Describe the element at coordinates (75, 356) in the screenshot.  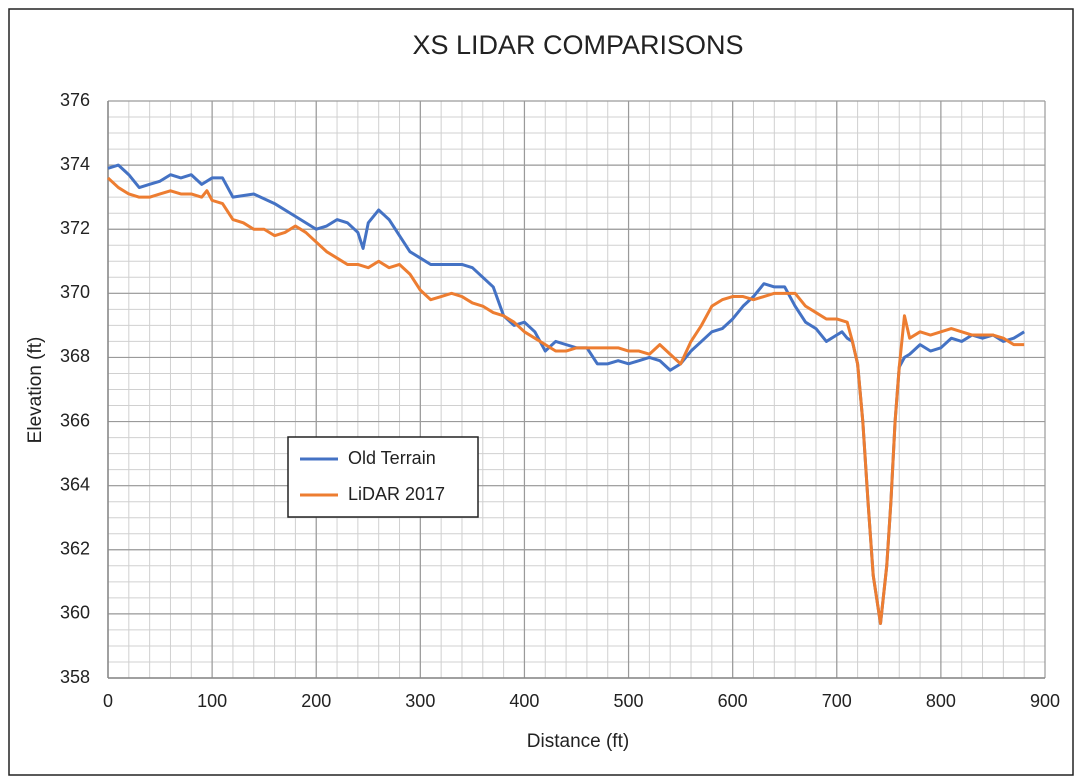
I see `y-tick-label: 368` at that location.